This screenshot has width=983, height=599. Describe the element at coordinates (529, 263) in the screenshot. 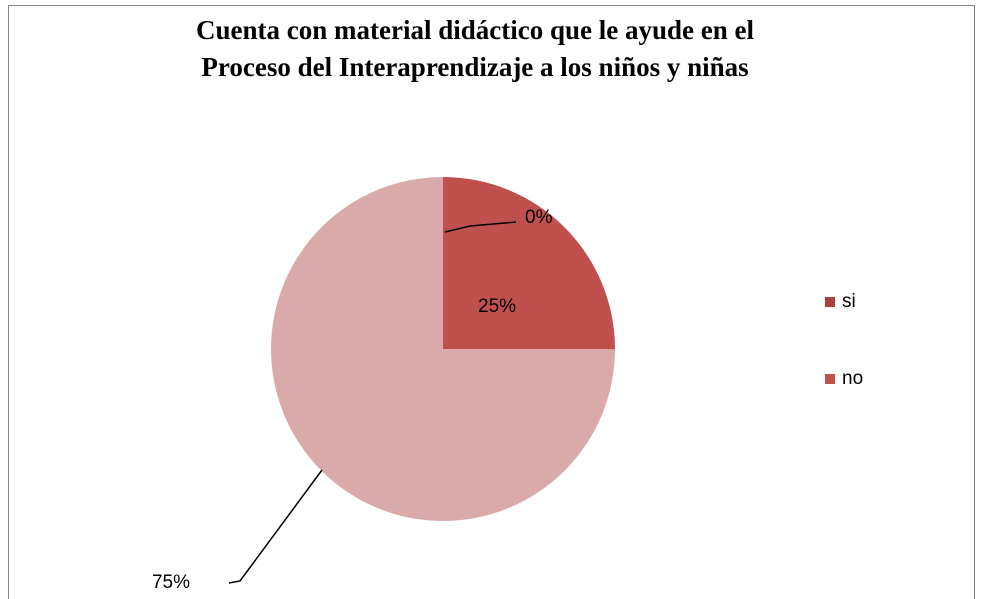

I see `pie-slice` at that location.